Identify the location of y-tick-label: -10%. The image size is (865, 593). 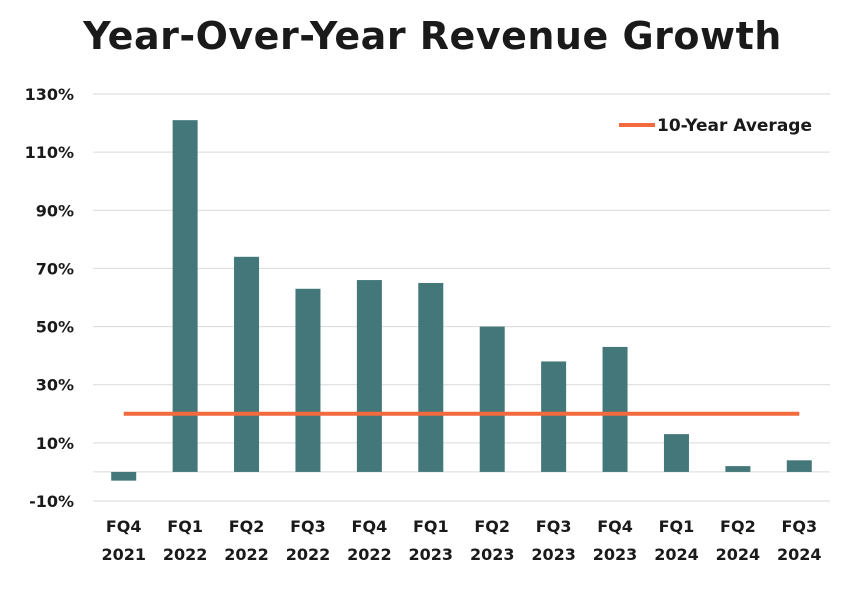
(51, 501).